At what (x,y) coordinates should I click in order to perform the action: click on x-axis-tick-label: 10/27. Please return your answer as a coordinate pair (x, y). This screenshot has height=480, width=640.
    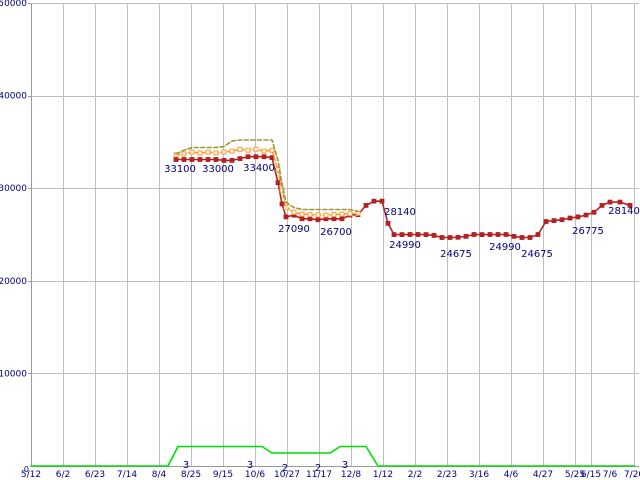
    Looking at the image, I should click on (287, 475).